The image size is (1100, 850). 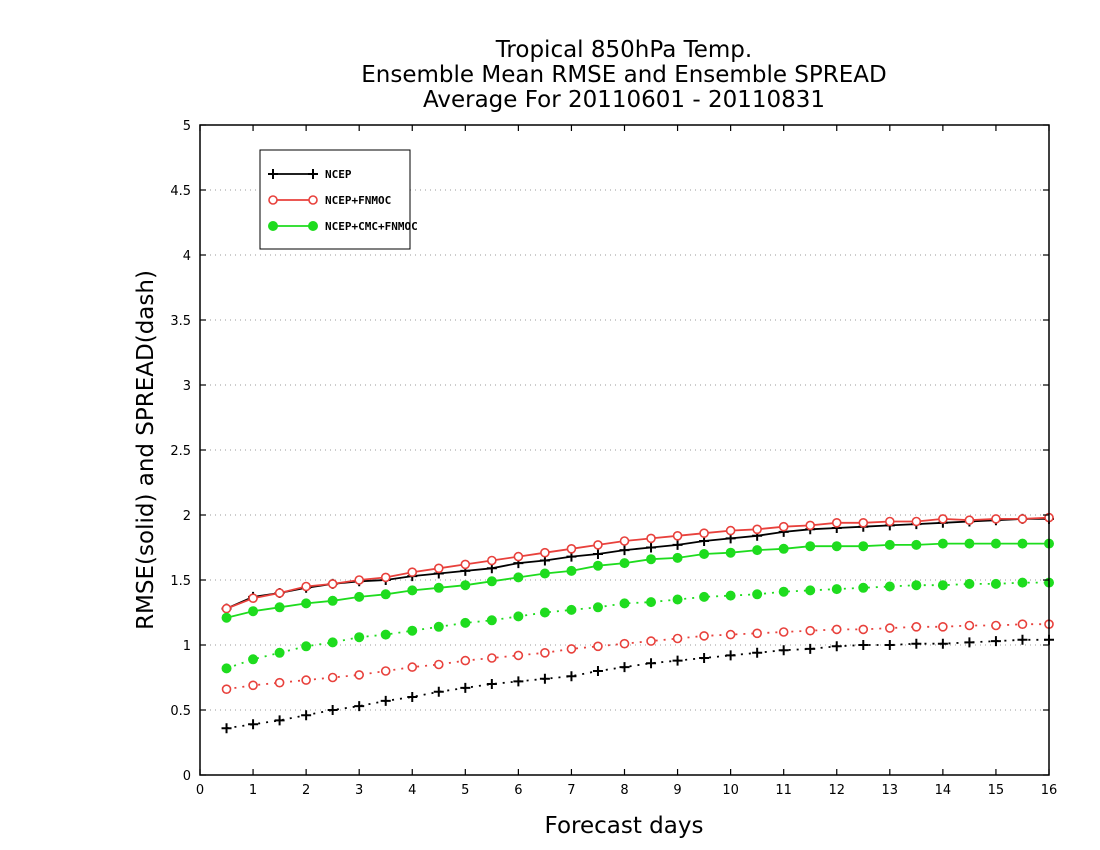 What do you see at coordinates (343, 226) in the screenshot?
I see `legend-item-ncep-cmc-fnmoc: NCEP+CMC+FNMOC` at bounding box center [343, 226].